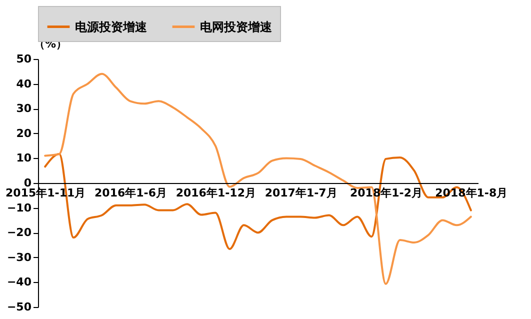 The image size is (531, 319). I want to click on legend-label: 电源投资增速, so click(111, 27).